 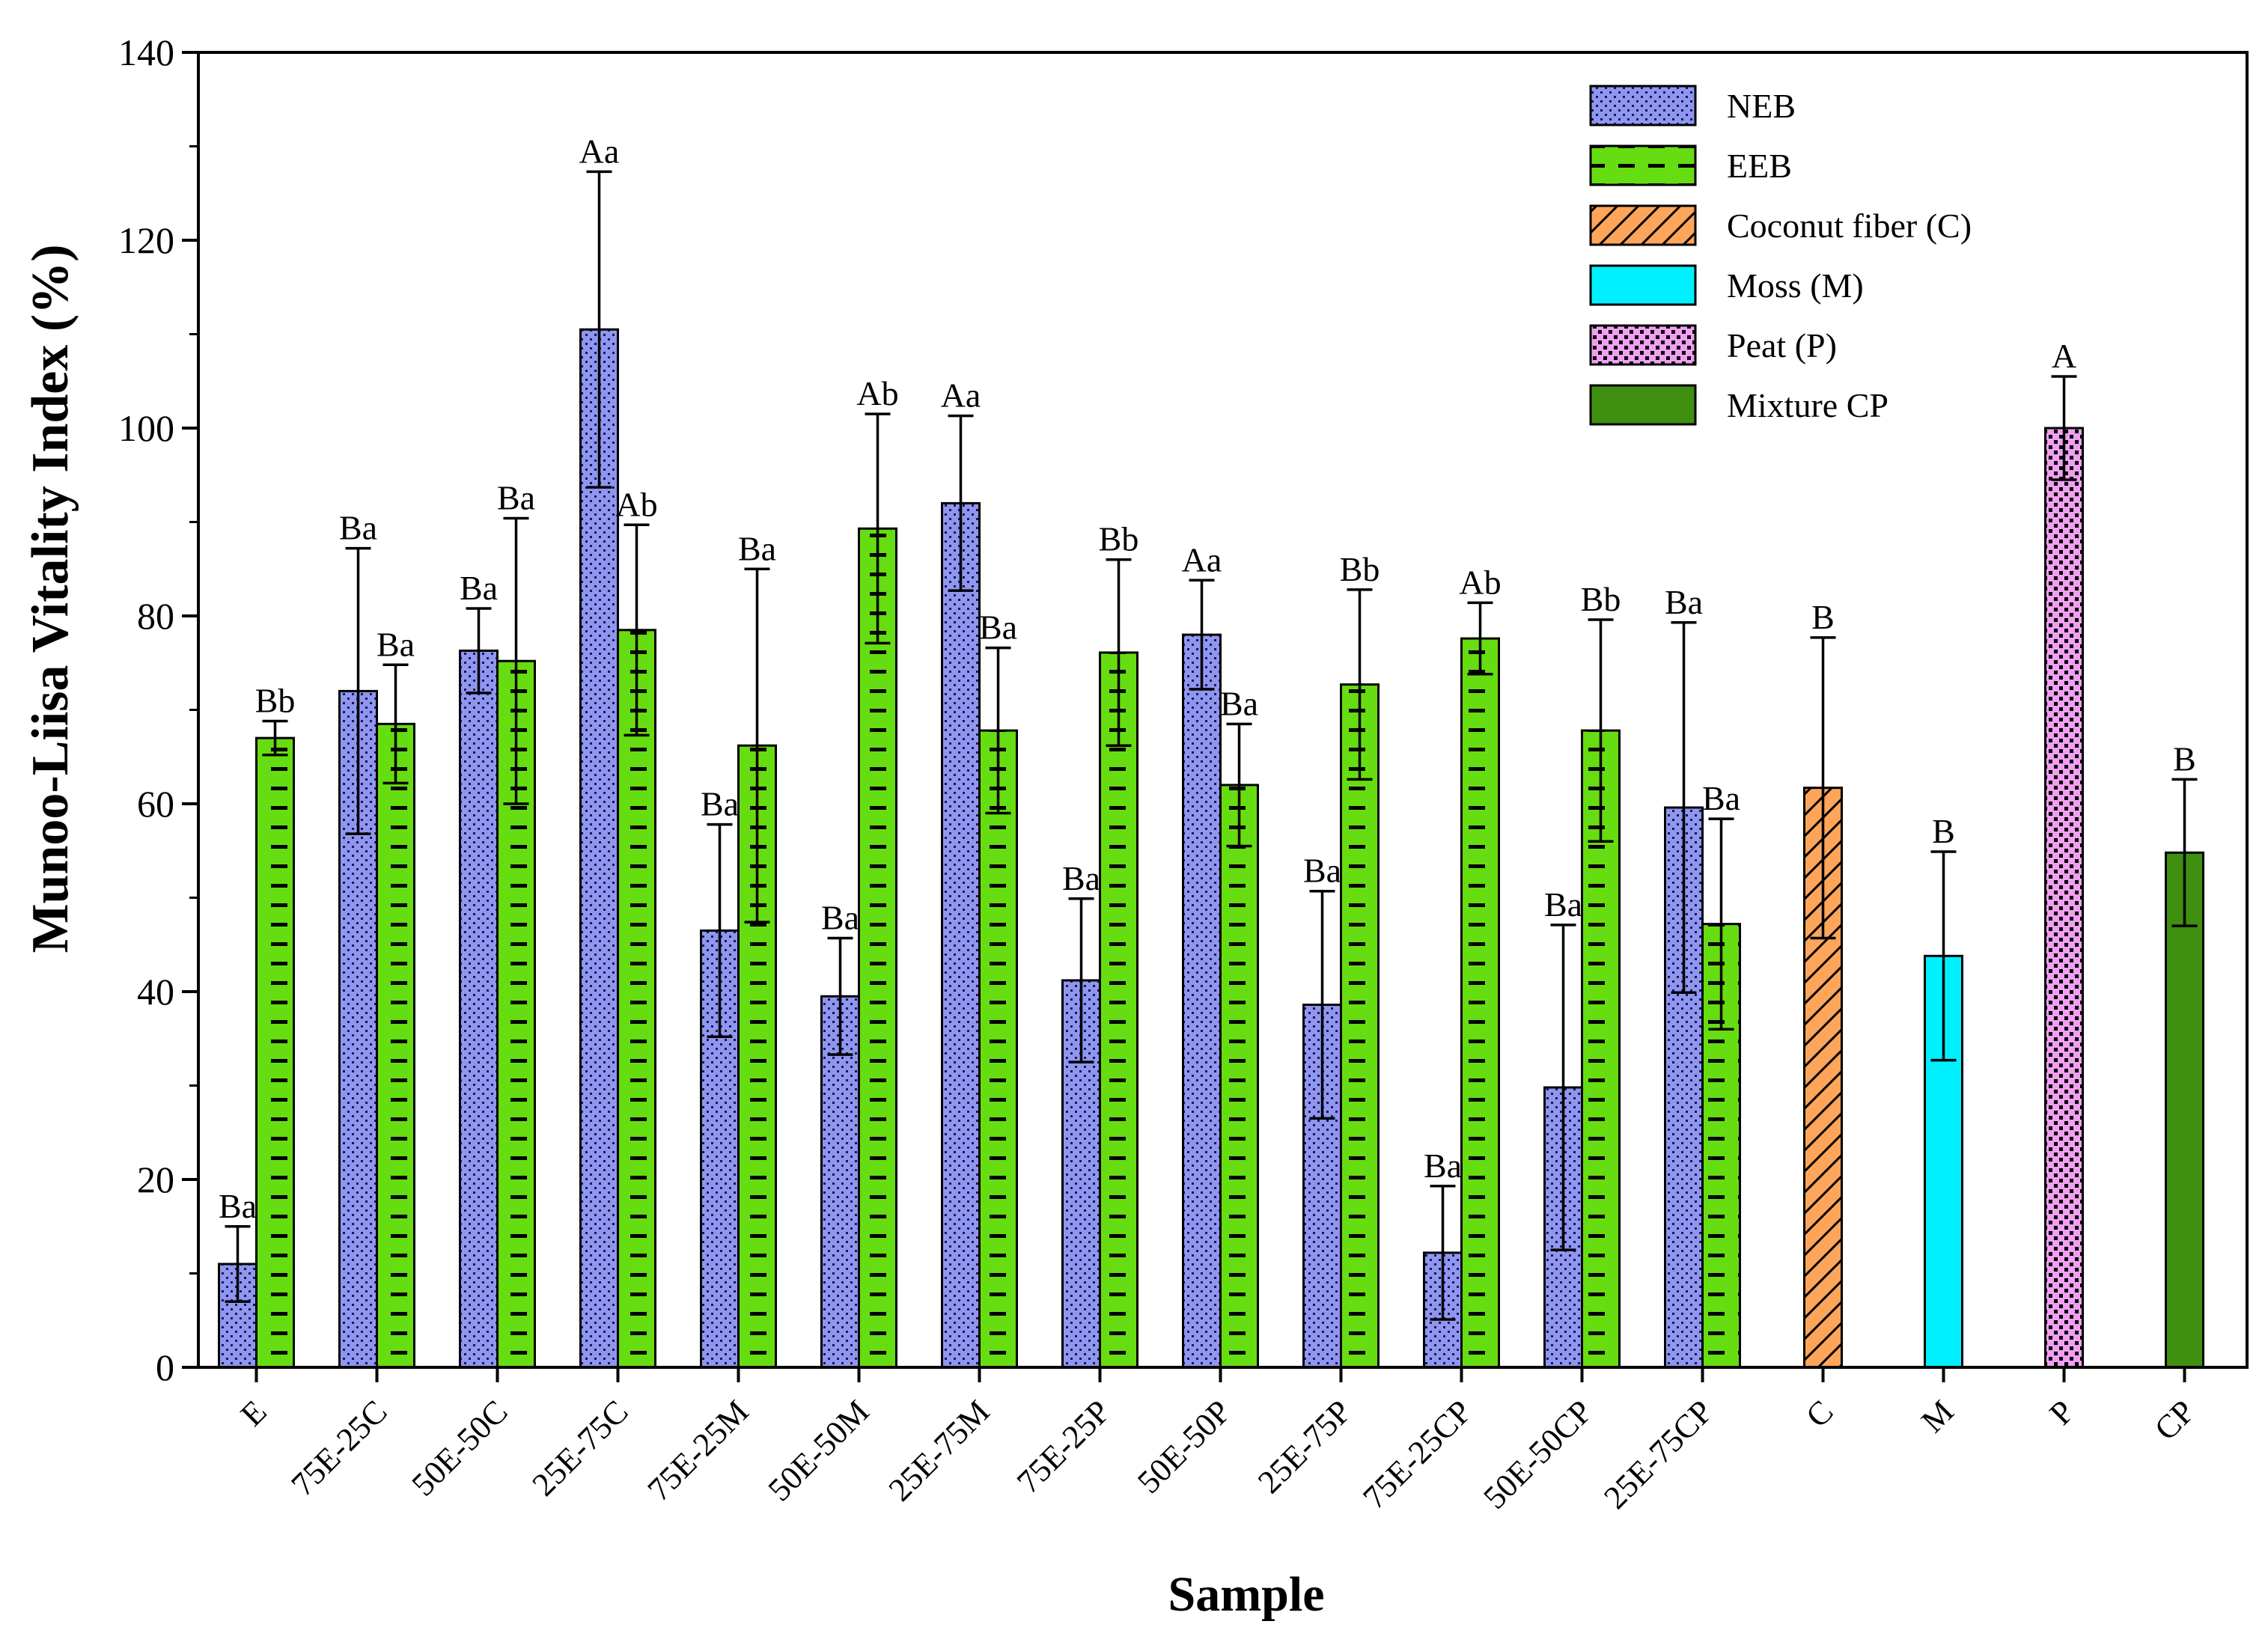 I want to click on legend-swatch-mixture-cp, so click(x=1643, y=405).